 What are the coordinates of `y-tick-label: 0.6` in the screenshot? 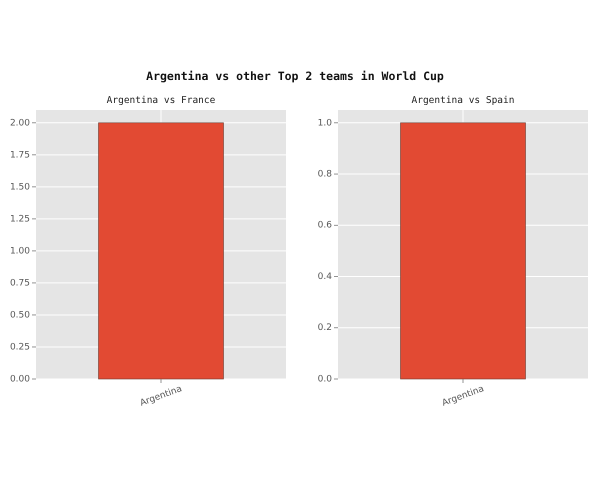 It's located at (325, 225).